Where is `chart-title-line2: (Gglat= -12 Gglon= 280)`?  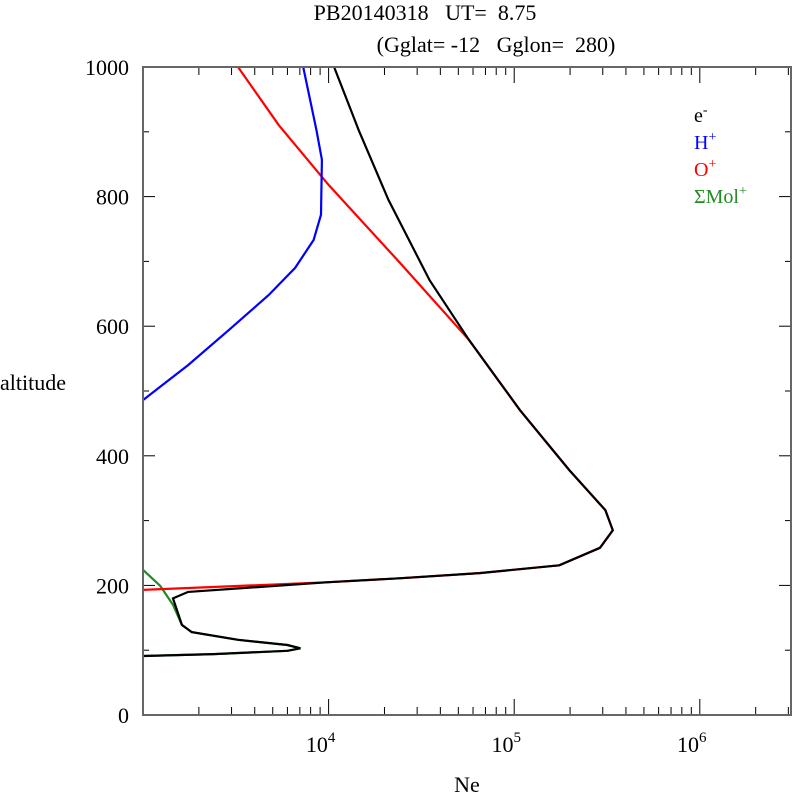 chart-title-line2: (Gglat= -12 Gglon= 280) is located at coordinates (496, 44).